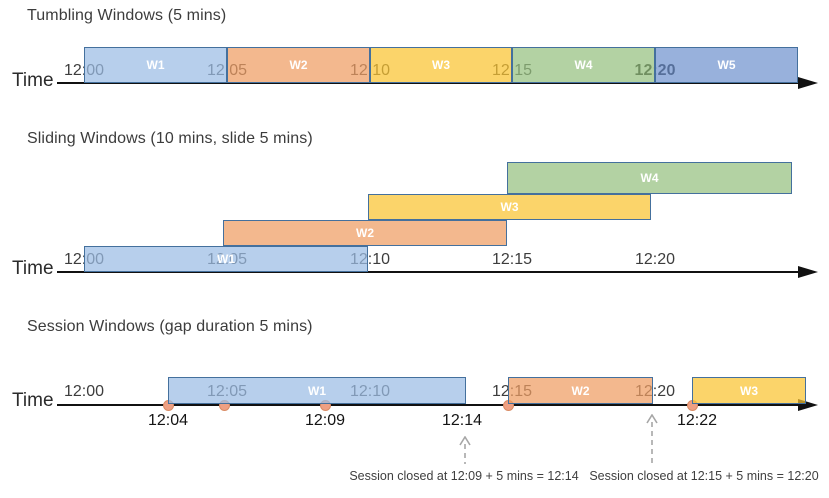  Describe the element at coordinates (655, 259) in the screenshot. I see `tick-label: 12:20` at that location.